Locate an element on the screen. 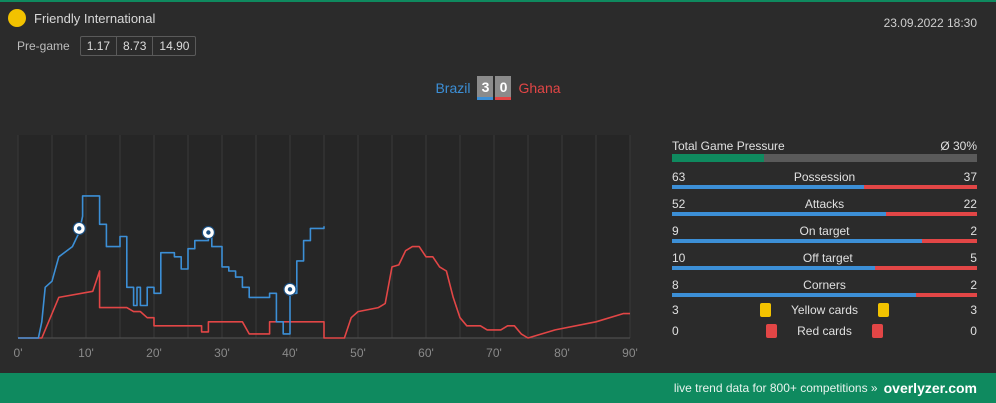 This screenshot has width=996, height=403. card-label: Red cards is located at coordinates (824, 331).